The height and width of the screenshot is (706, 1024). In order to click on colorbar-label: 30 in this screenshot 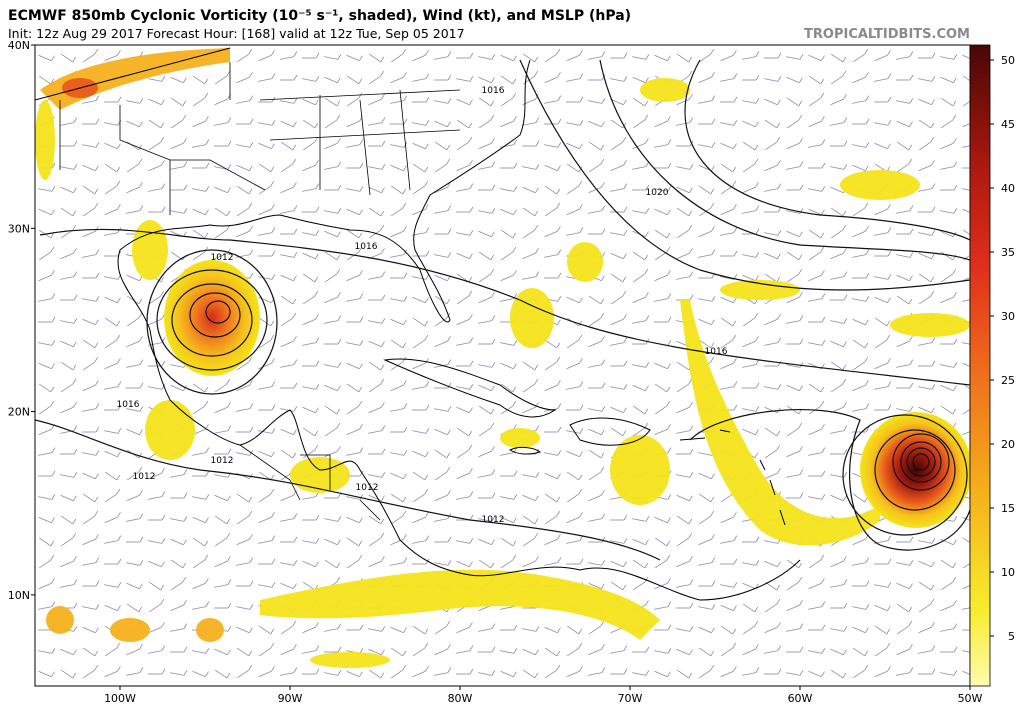, I will do `click(1008, 316)`.